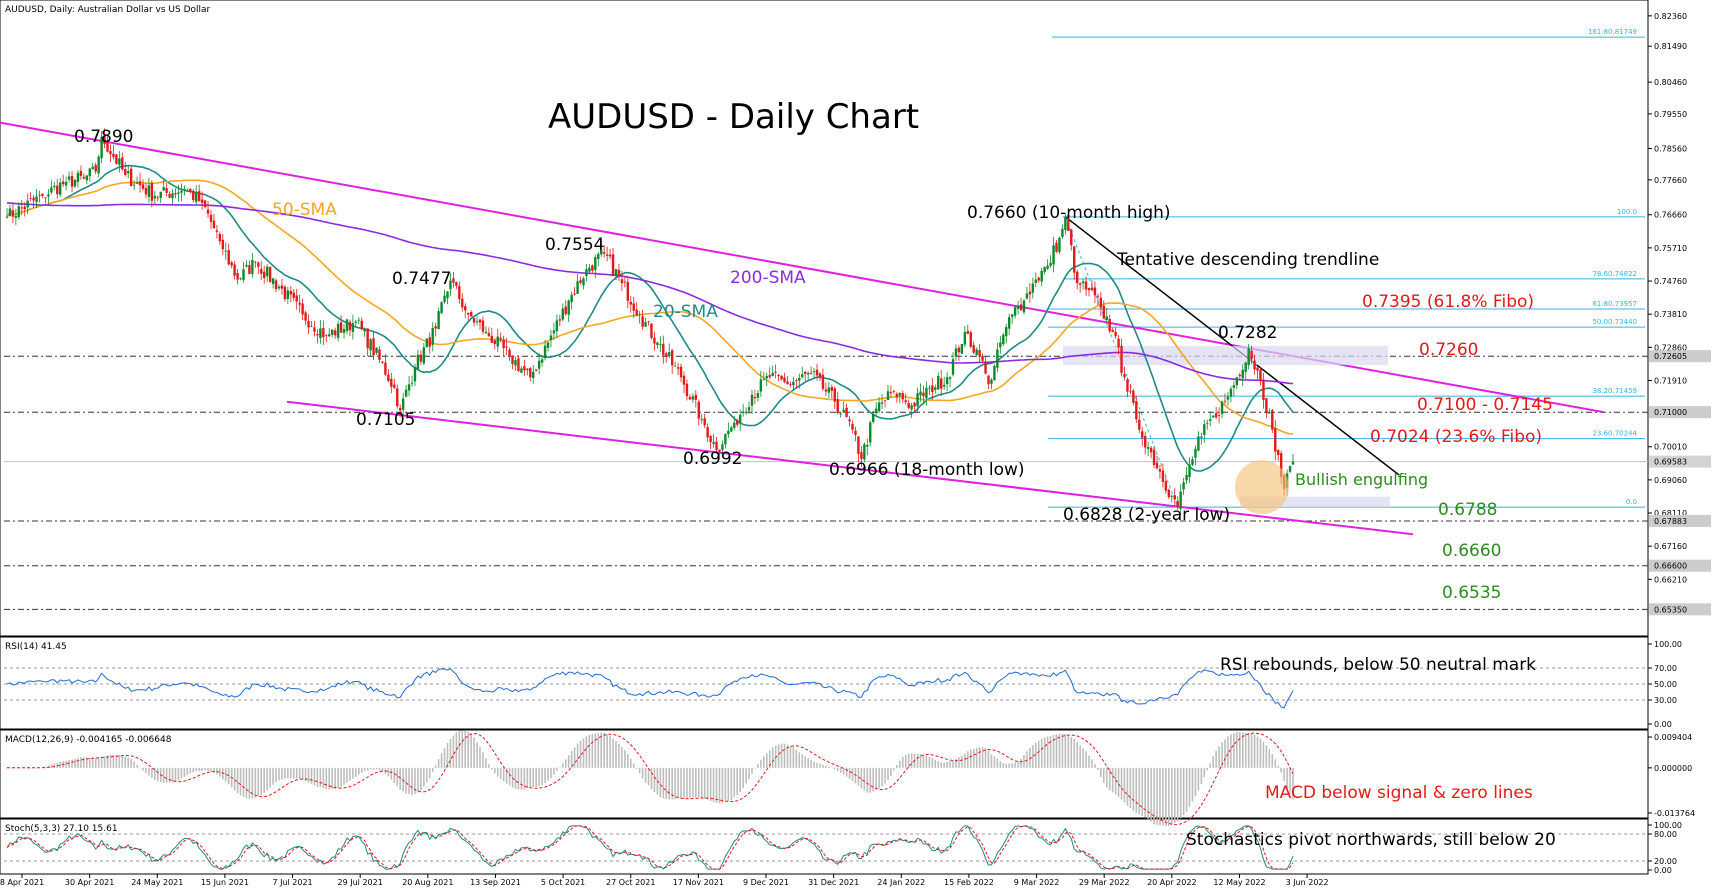  I want to click on fibo-label: 38.20.71459, so click(1614, 391).